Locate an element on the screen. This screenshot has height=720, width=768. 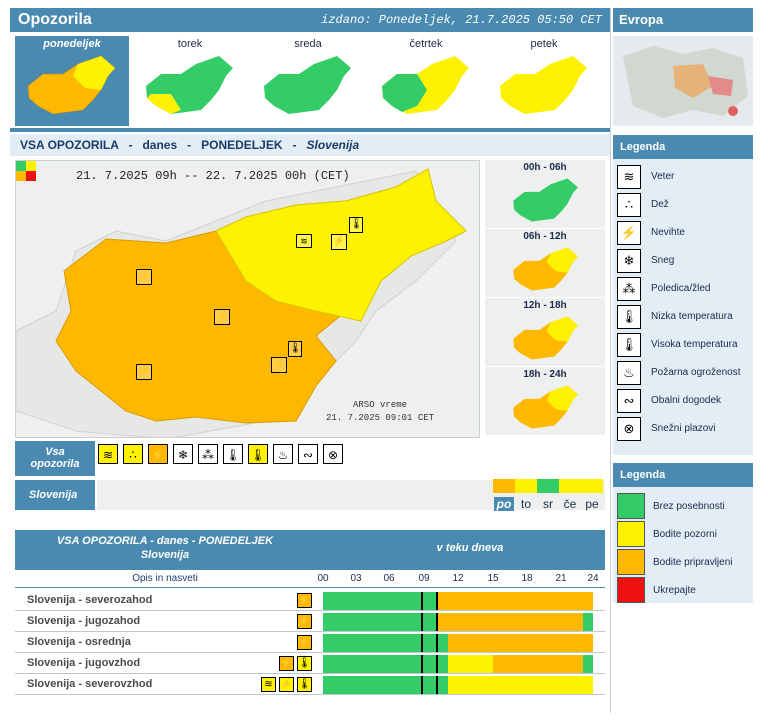
hour-label: 12h - 18h is located at coordinates (545, 305).